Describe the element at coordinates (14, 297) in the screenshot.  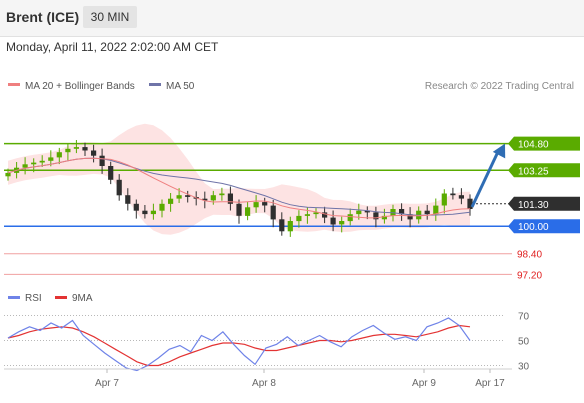
I see `rsi-legend-swatch` at that location.